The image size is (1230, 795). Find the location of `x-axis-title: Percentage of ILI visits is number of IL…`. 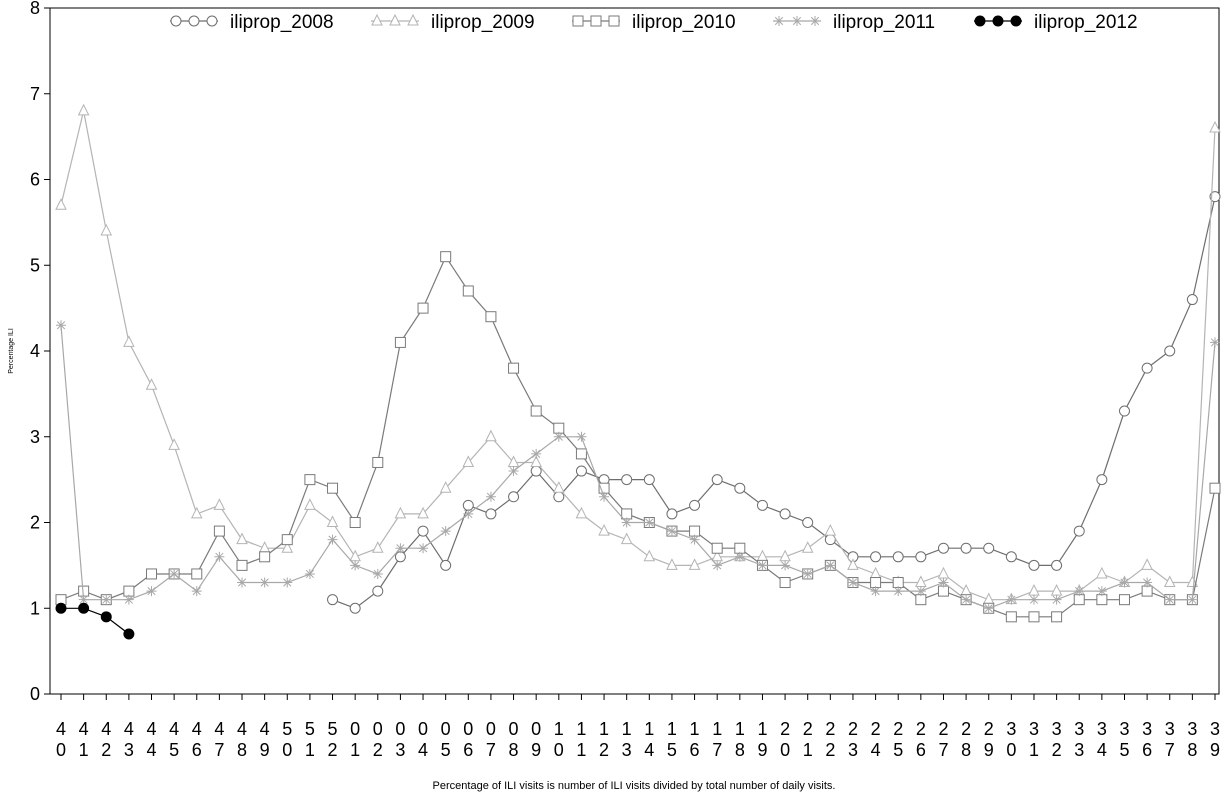

x-axis-title: Percentage of ILI visits is number of IL… is located at coordinates (634, 786).